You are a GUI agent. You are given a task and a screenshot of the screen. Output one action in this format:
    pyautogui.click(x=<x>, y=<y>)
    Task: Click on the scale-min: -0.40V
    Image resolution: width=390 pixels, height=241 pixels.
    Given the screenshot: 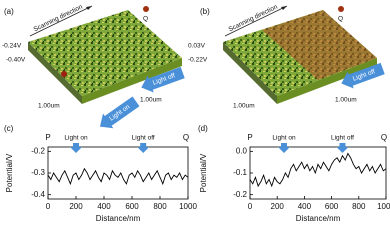 What is the action you would take?
    pyautogui.click(x=16, y=60)
    